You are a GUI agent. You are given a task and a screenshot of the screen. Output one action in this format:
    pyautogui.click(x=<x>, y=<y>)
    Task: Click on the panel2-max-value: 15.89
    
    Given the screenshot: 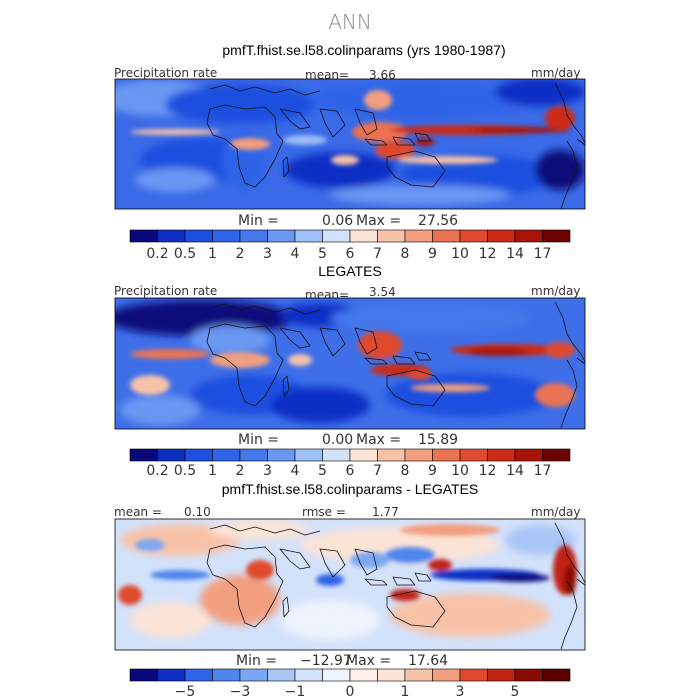 What is the action you would take?
    pyautogui.click(x=438, y=440)
    